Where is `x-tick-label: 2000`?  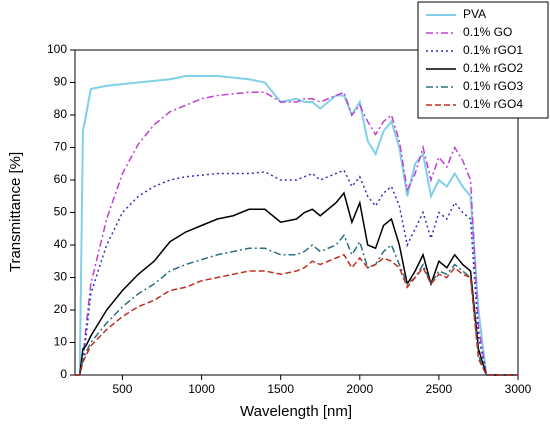 x-tick-label: 2000 is located at coordinates (359, 389).